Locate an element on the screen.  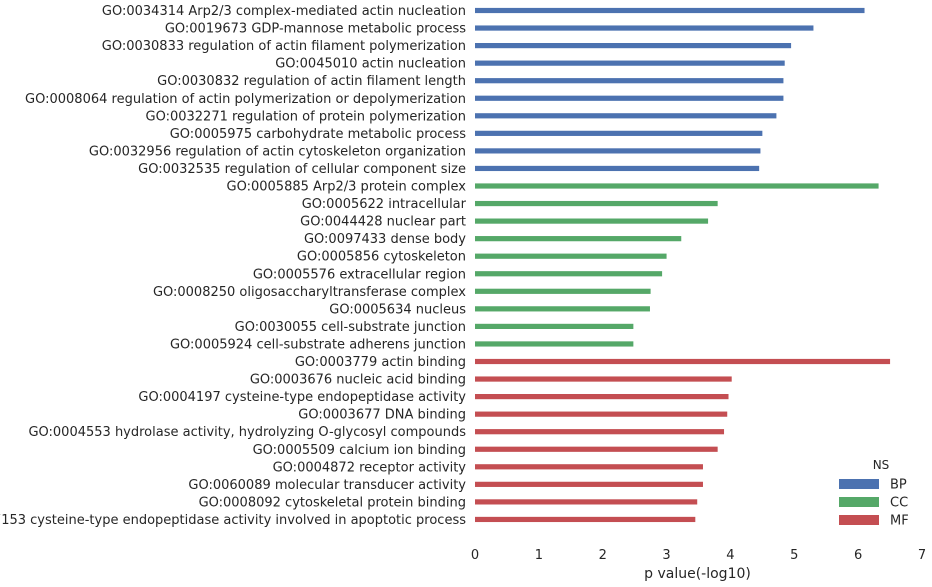
category-label: GO:0003677 DNA binding is located at coordinates (382, 415).